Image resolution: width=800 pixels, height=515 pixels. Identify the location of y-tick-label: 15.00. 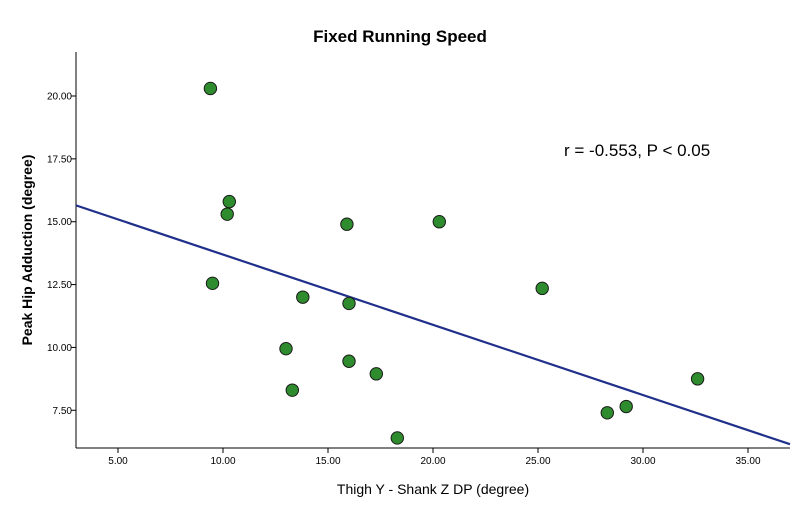
(59, 222).